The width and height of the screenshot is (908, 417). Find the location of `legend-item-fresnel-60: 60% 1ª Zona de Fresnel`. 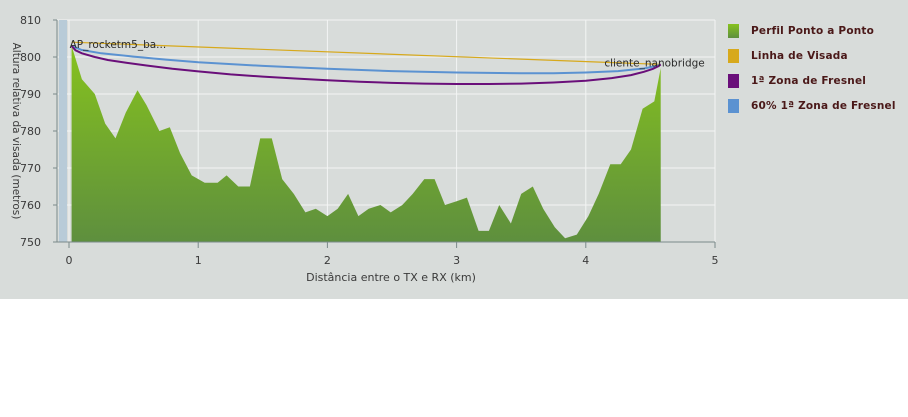

legend-item-fresnel-60: 60% 1ª Zona de Fresnel is located at coordinates (812, 105).